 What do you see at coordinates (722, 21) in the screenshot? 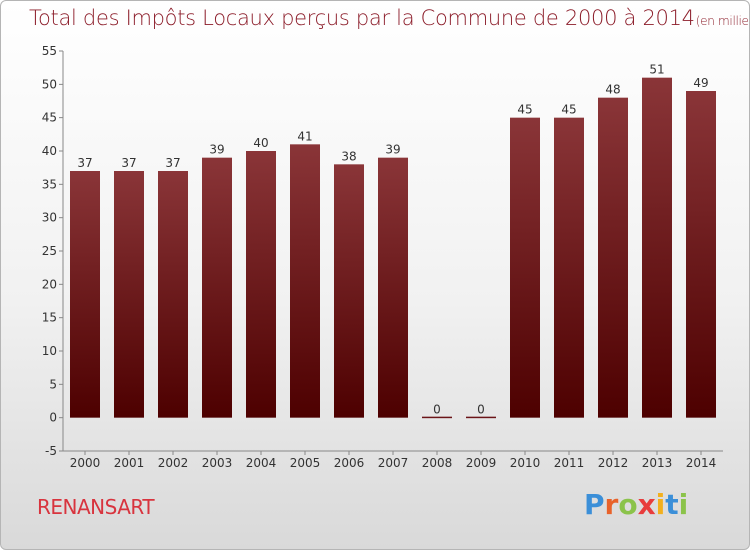
I see `chart-subtitle: (en milliers d'€)` at bounding box center [722, 21].